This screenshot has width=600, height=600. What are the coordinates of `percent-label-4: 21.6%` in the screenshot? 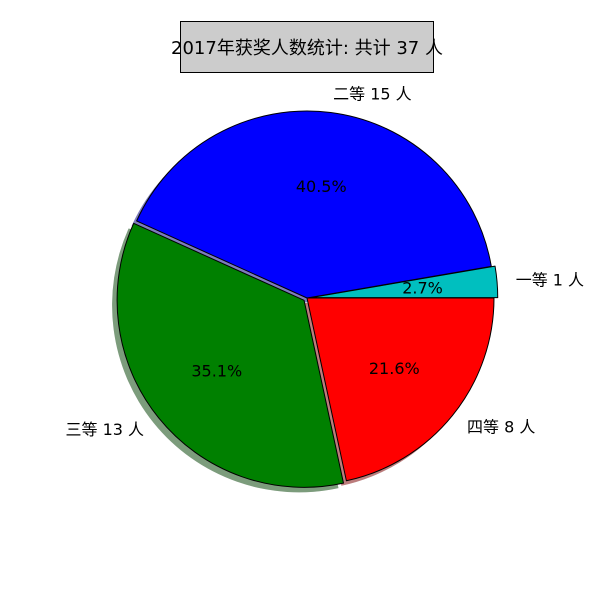 It's located at (394, 368).